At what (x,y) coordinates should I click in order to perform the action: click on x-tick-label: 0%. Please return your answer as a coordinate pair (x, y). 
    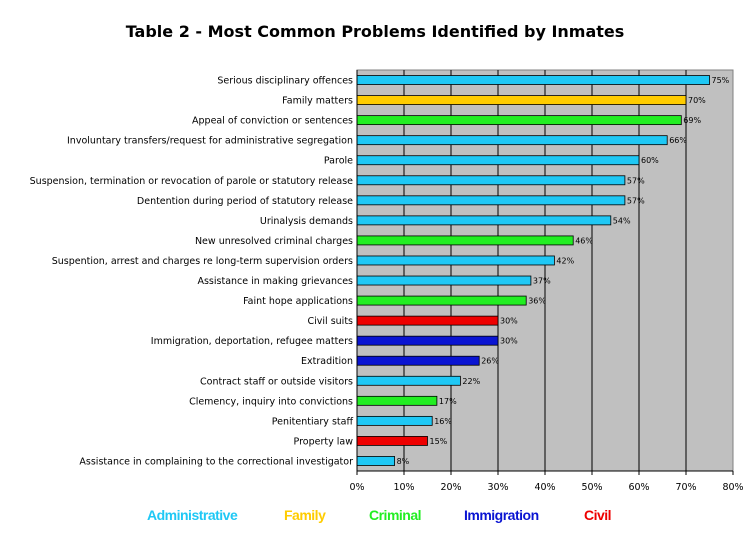
    Looking at the image, I should click on (356, 487).